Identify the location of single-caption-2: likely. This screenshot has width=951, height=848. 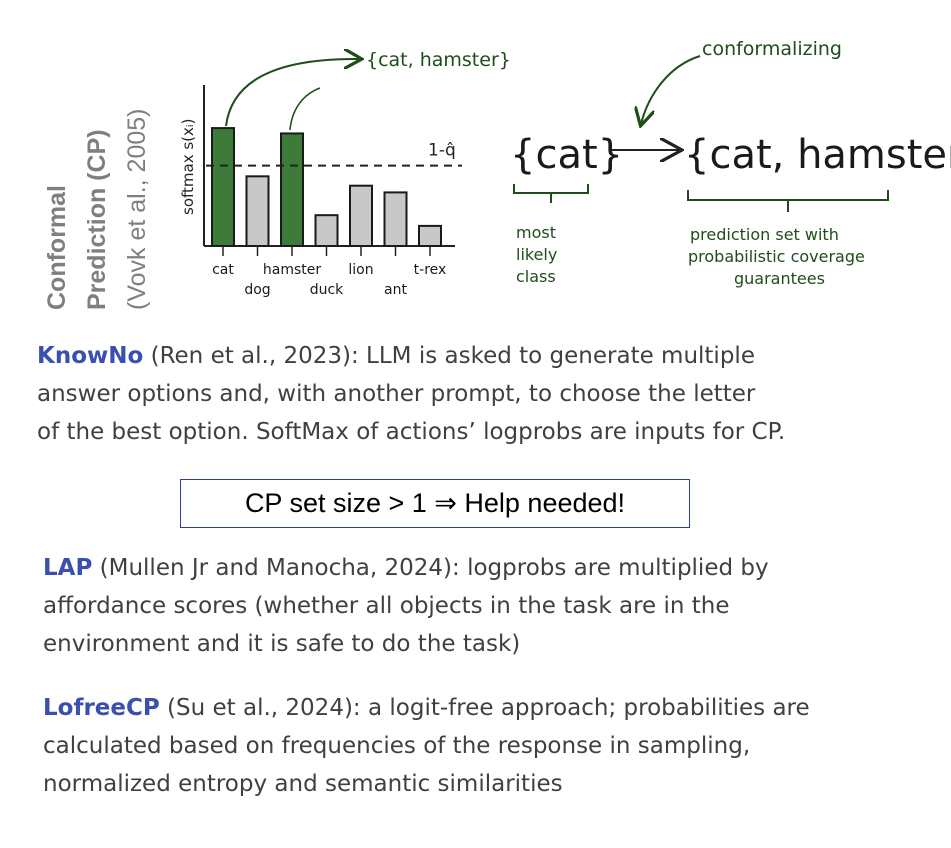
(536, 254).